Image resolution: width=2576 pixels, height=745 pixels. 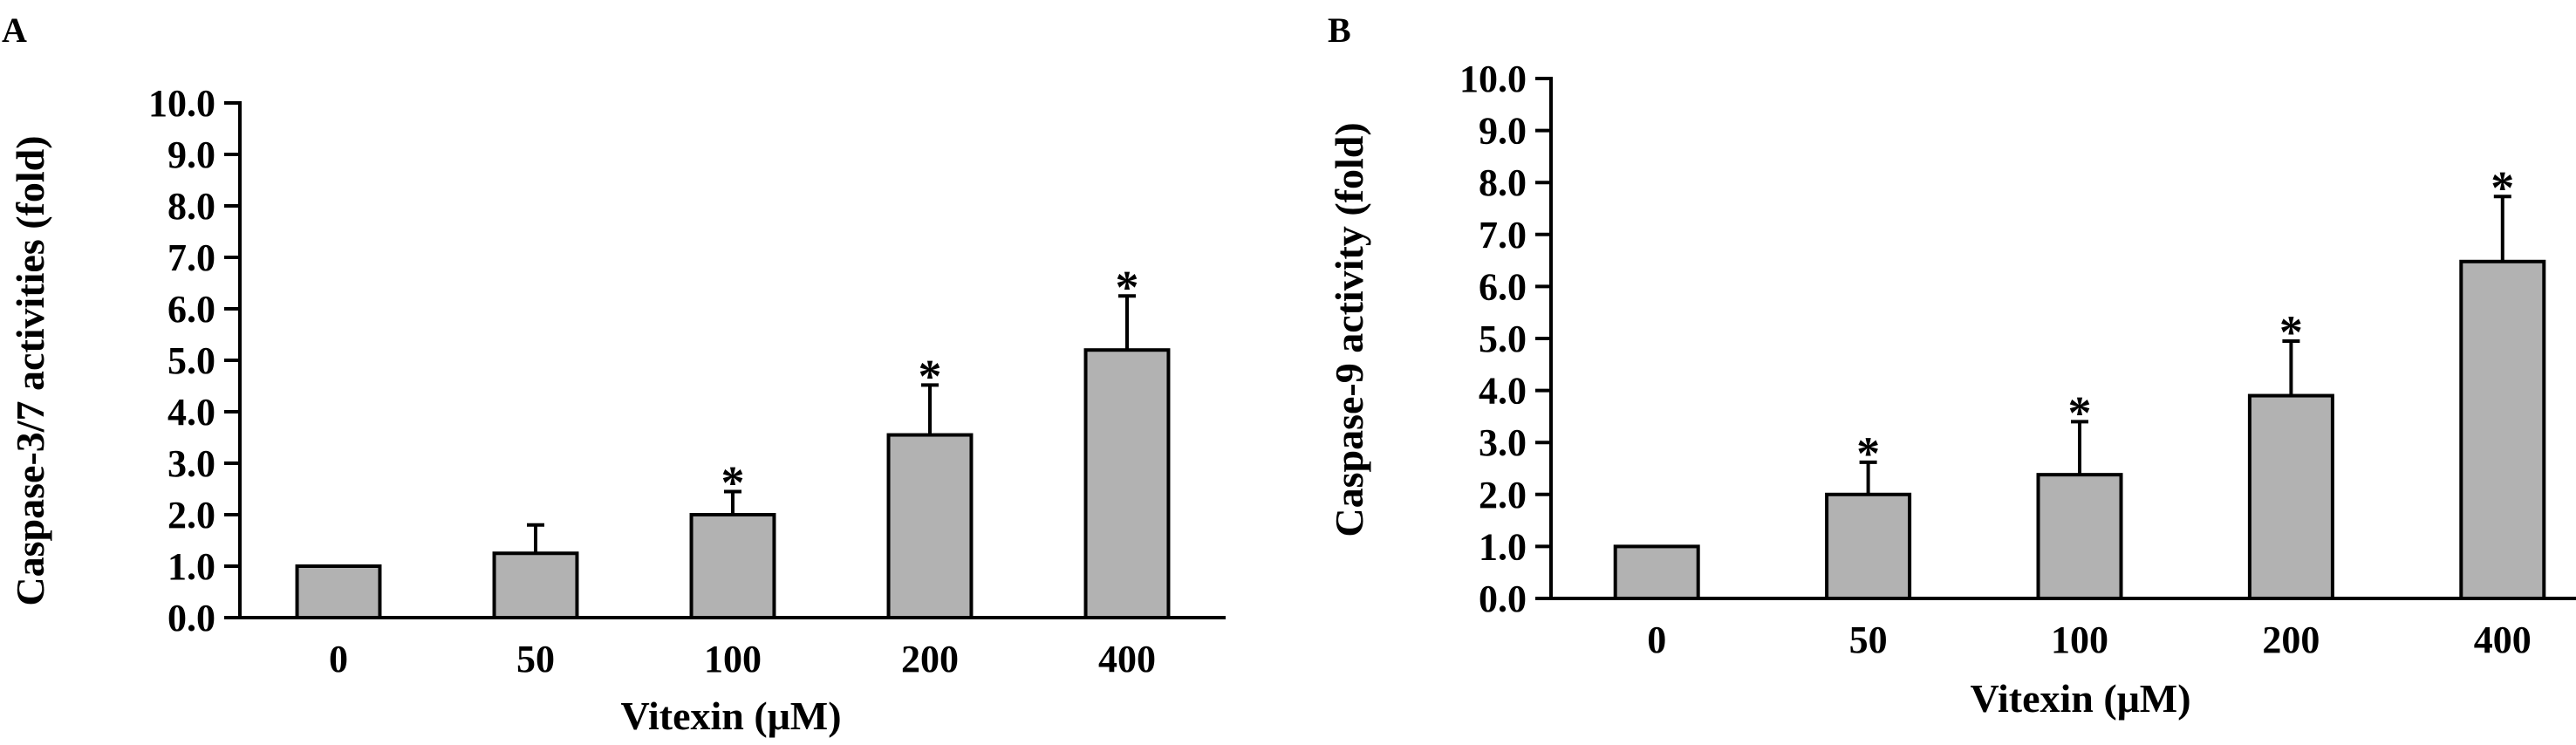 I want to click on panel-a-x-tick-label: 100, so click(x=733, y=659).